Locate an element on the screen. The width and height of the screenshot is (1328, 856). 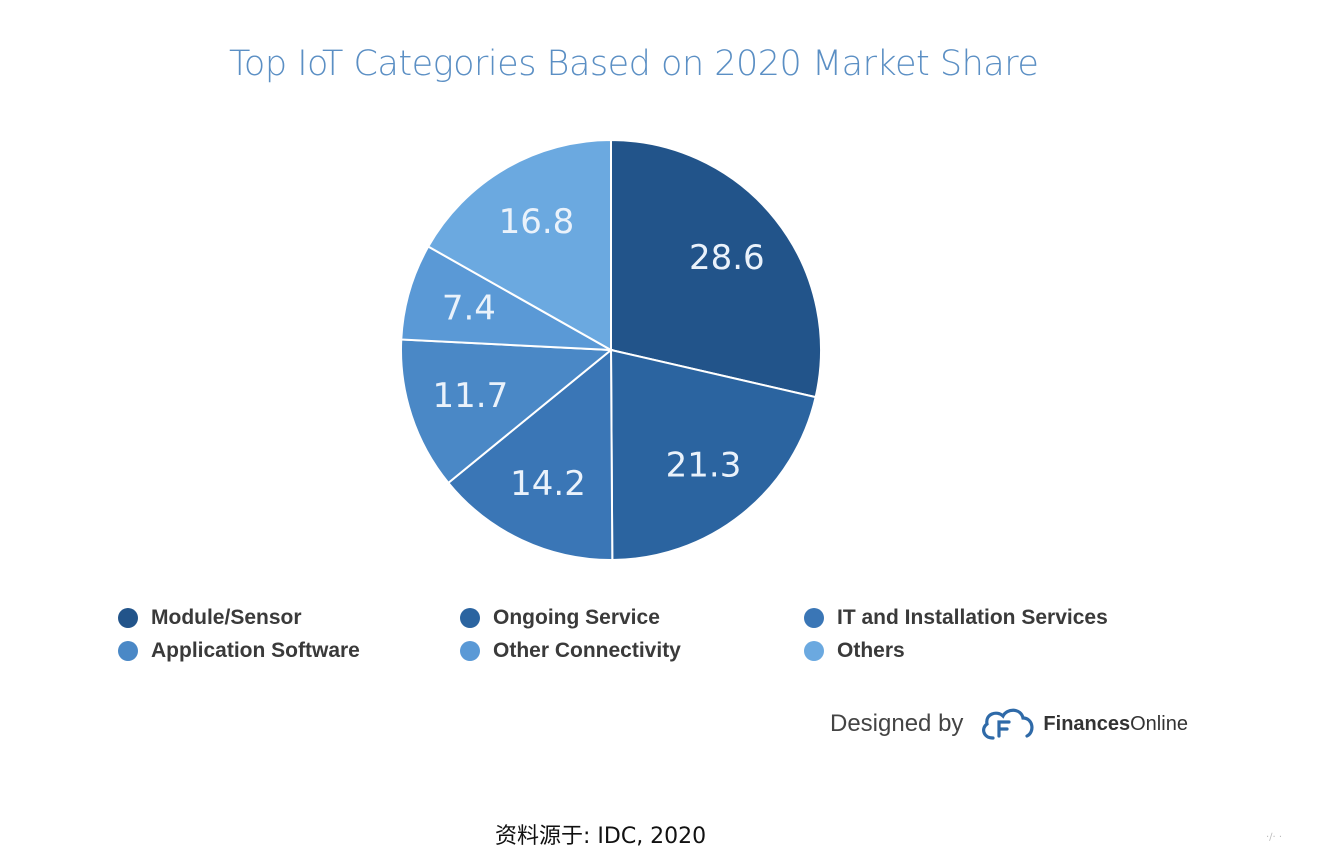
credit-prefix: Designed by is located at coordinates (897, 723).